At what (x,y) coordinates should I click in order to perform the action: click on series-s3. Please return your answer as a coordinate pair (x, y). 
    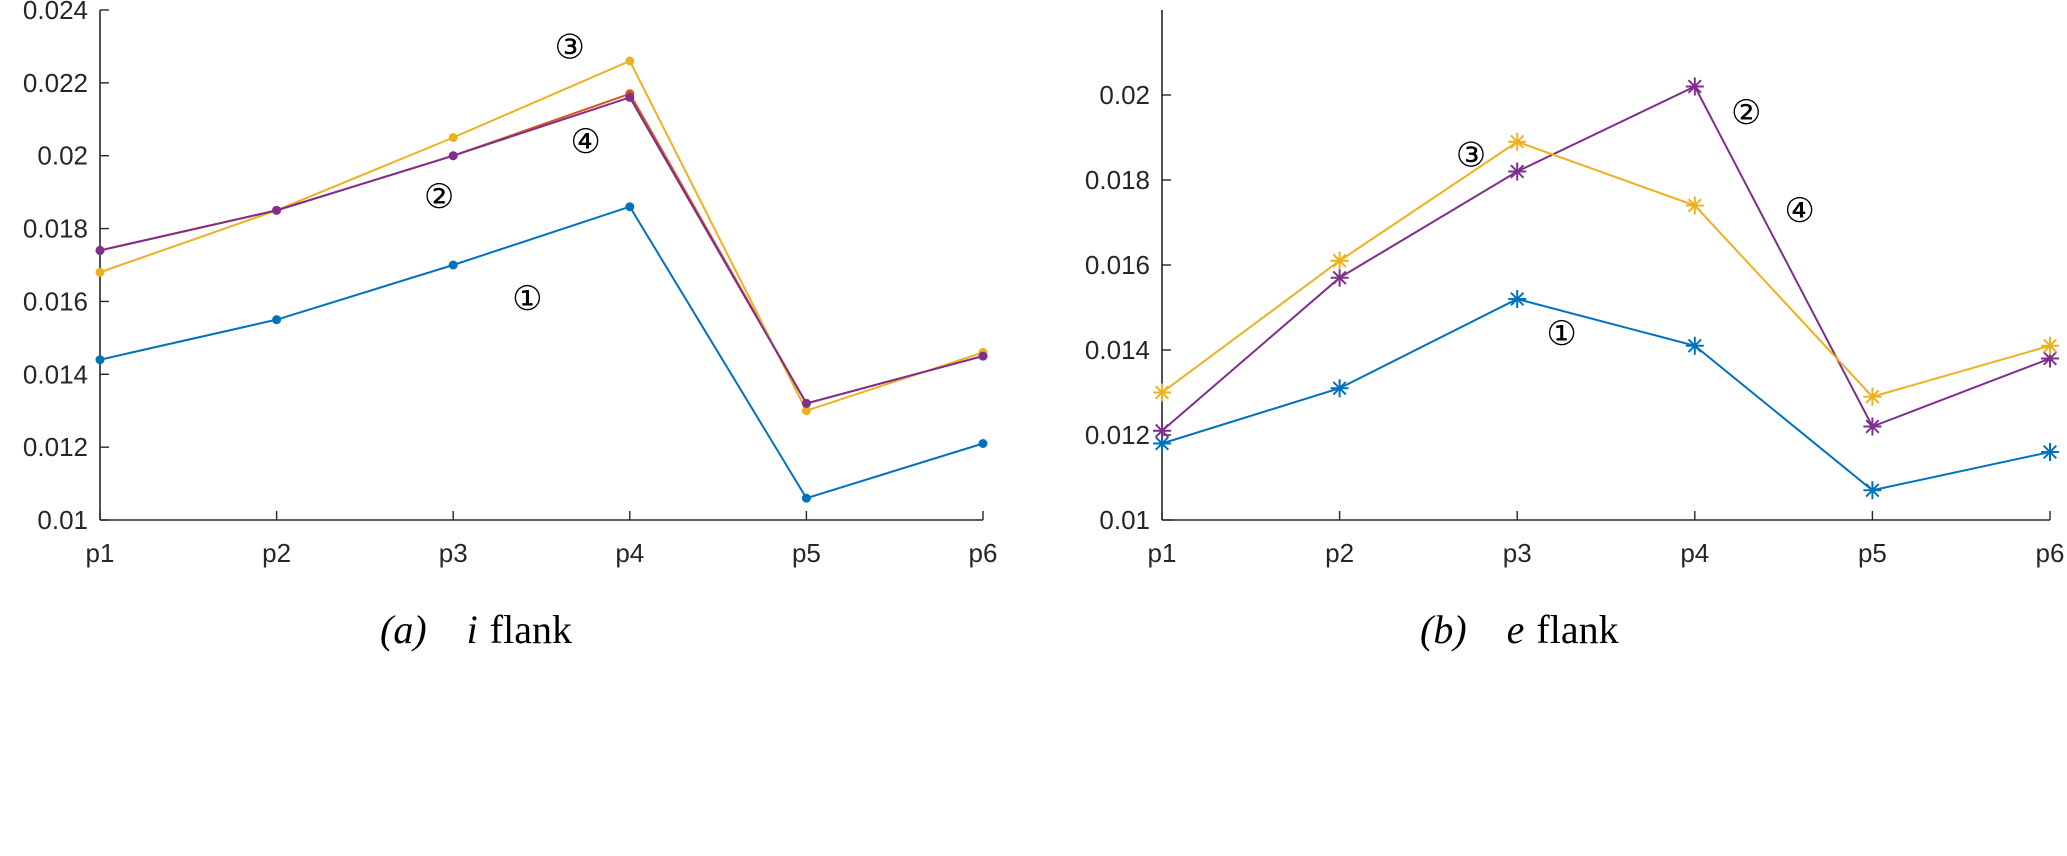
    Looking at the image, I should click on (1606, 269).